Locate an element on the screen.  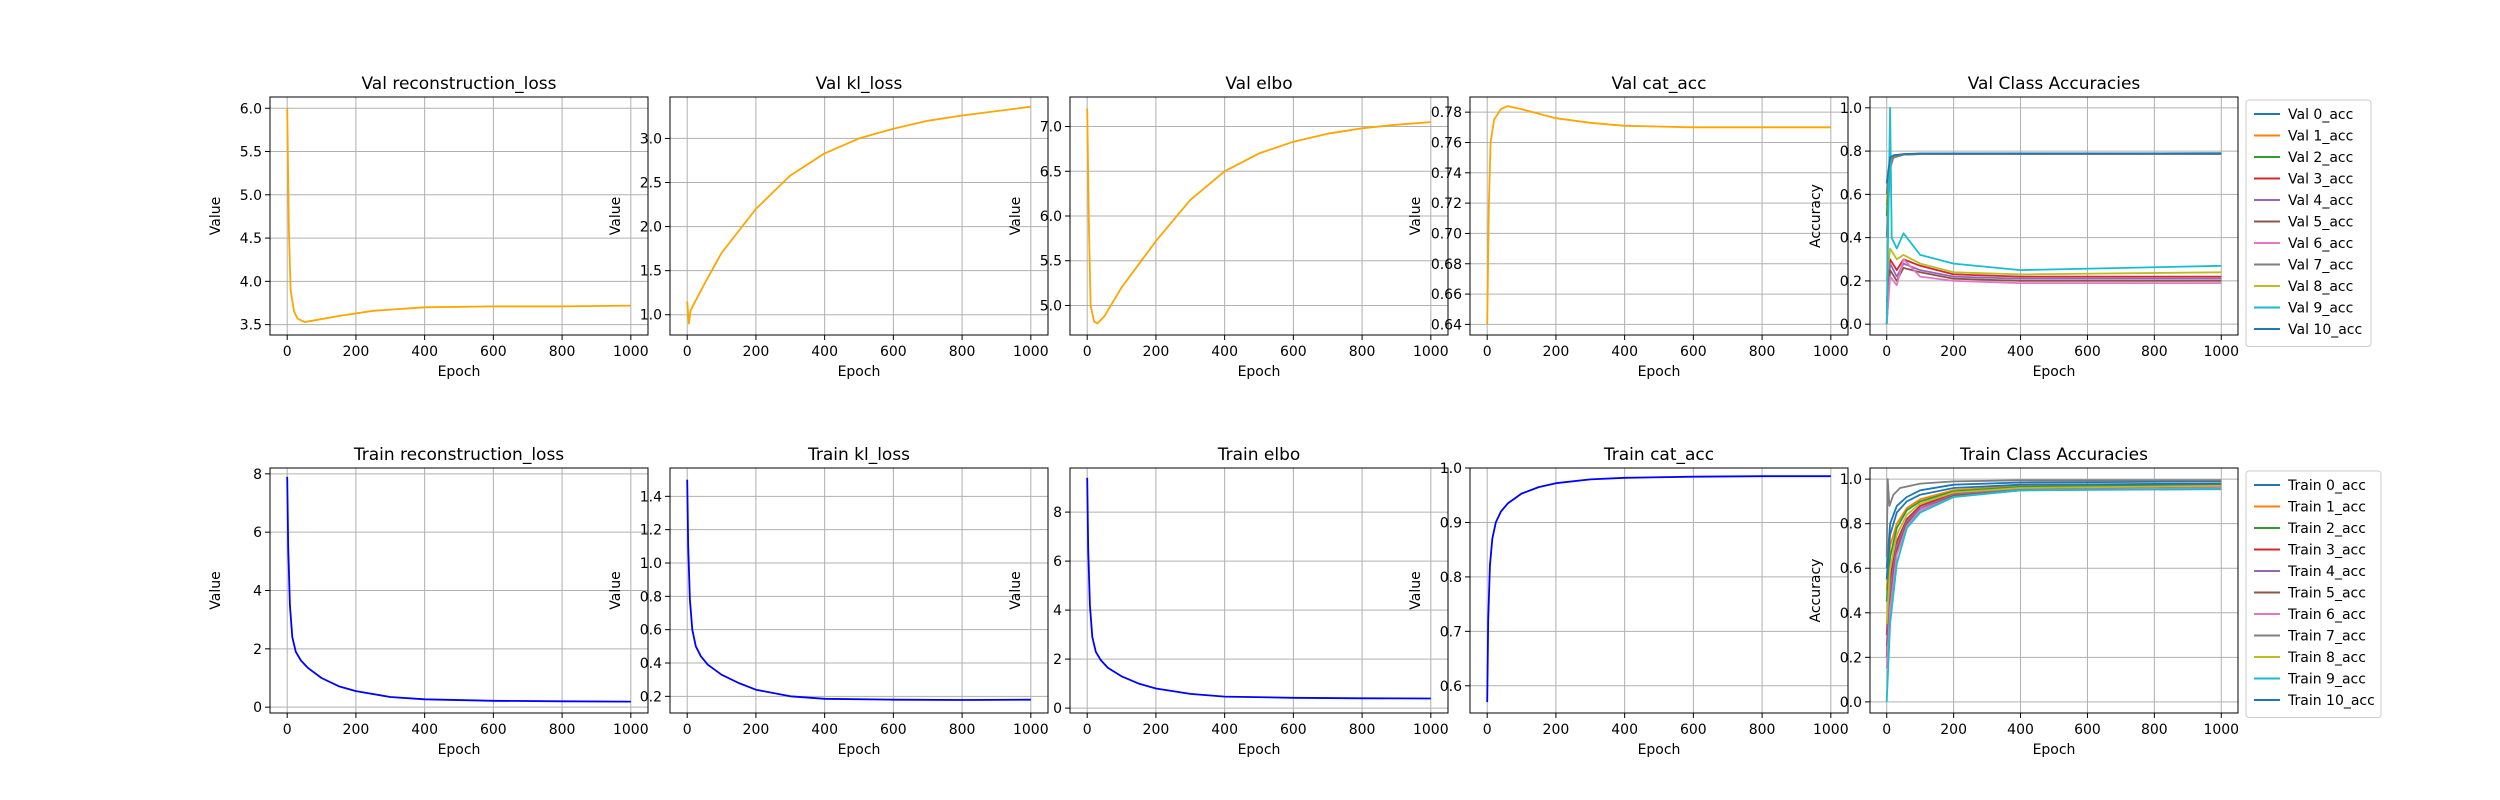
legend-box is located at coordinates (2313, 594).